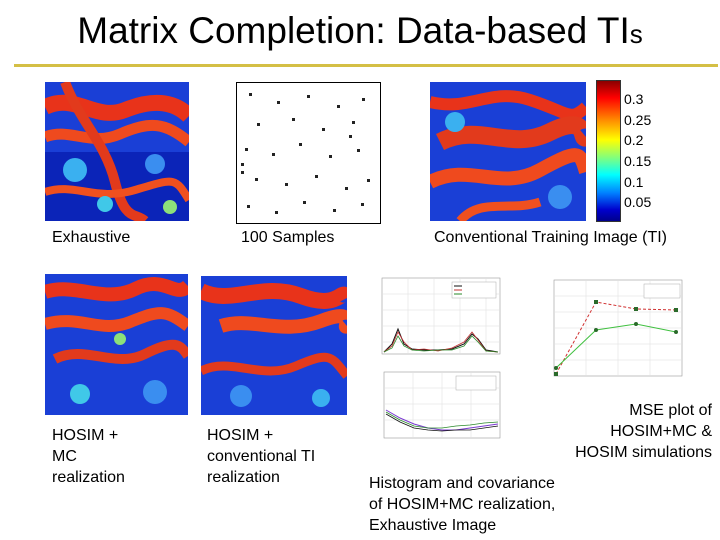  I want to click on caption-line: conventional TI, so click(261, 456).